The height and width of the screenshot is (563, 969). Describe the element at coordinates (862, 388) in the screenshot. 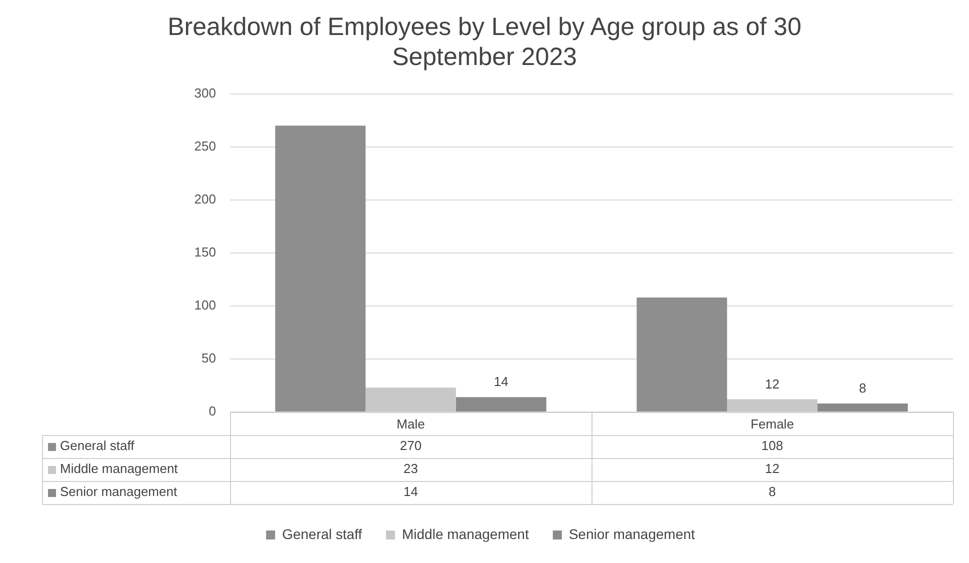

I see `annotation: 8` at that location.